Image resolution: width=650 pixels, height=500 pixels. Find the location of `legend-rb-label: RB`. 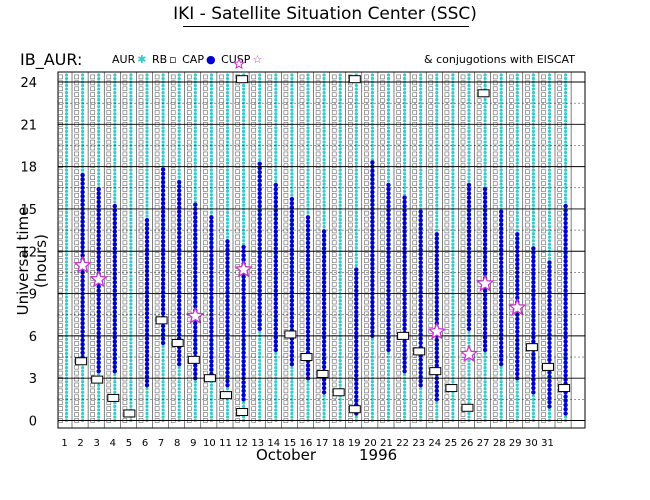

legend-rb-label: RB is located at coordinates (159, 59).